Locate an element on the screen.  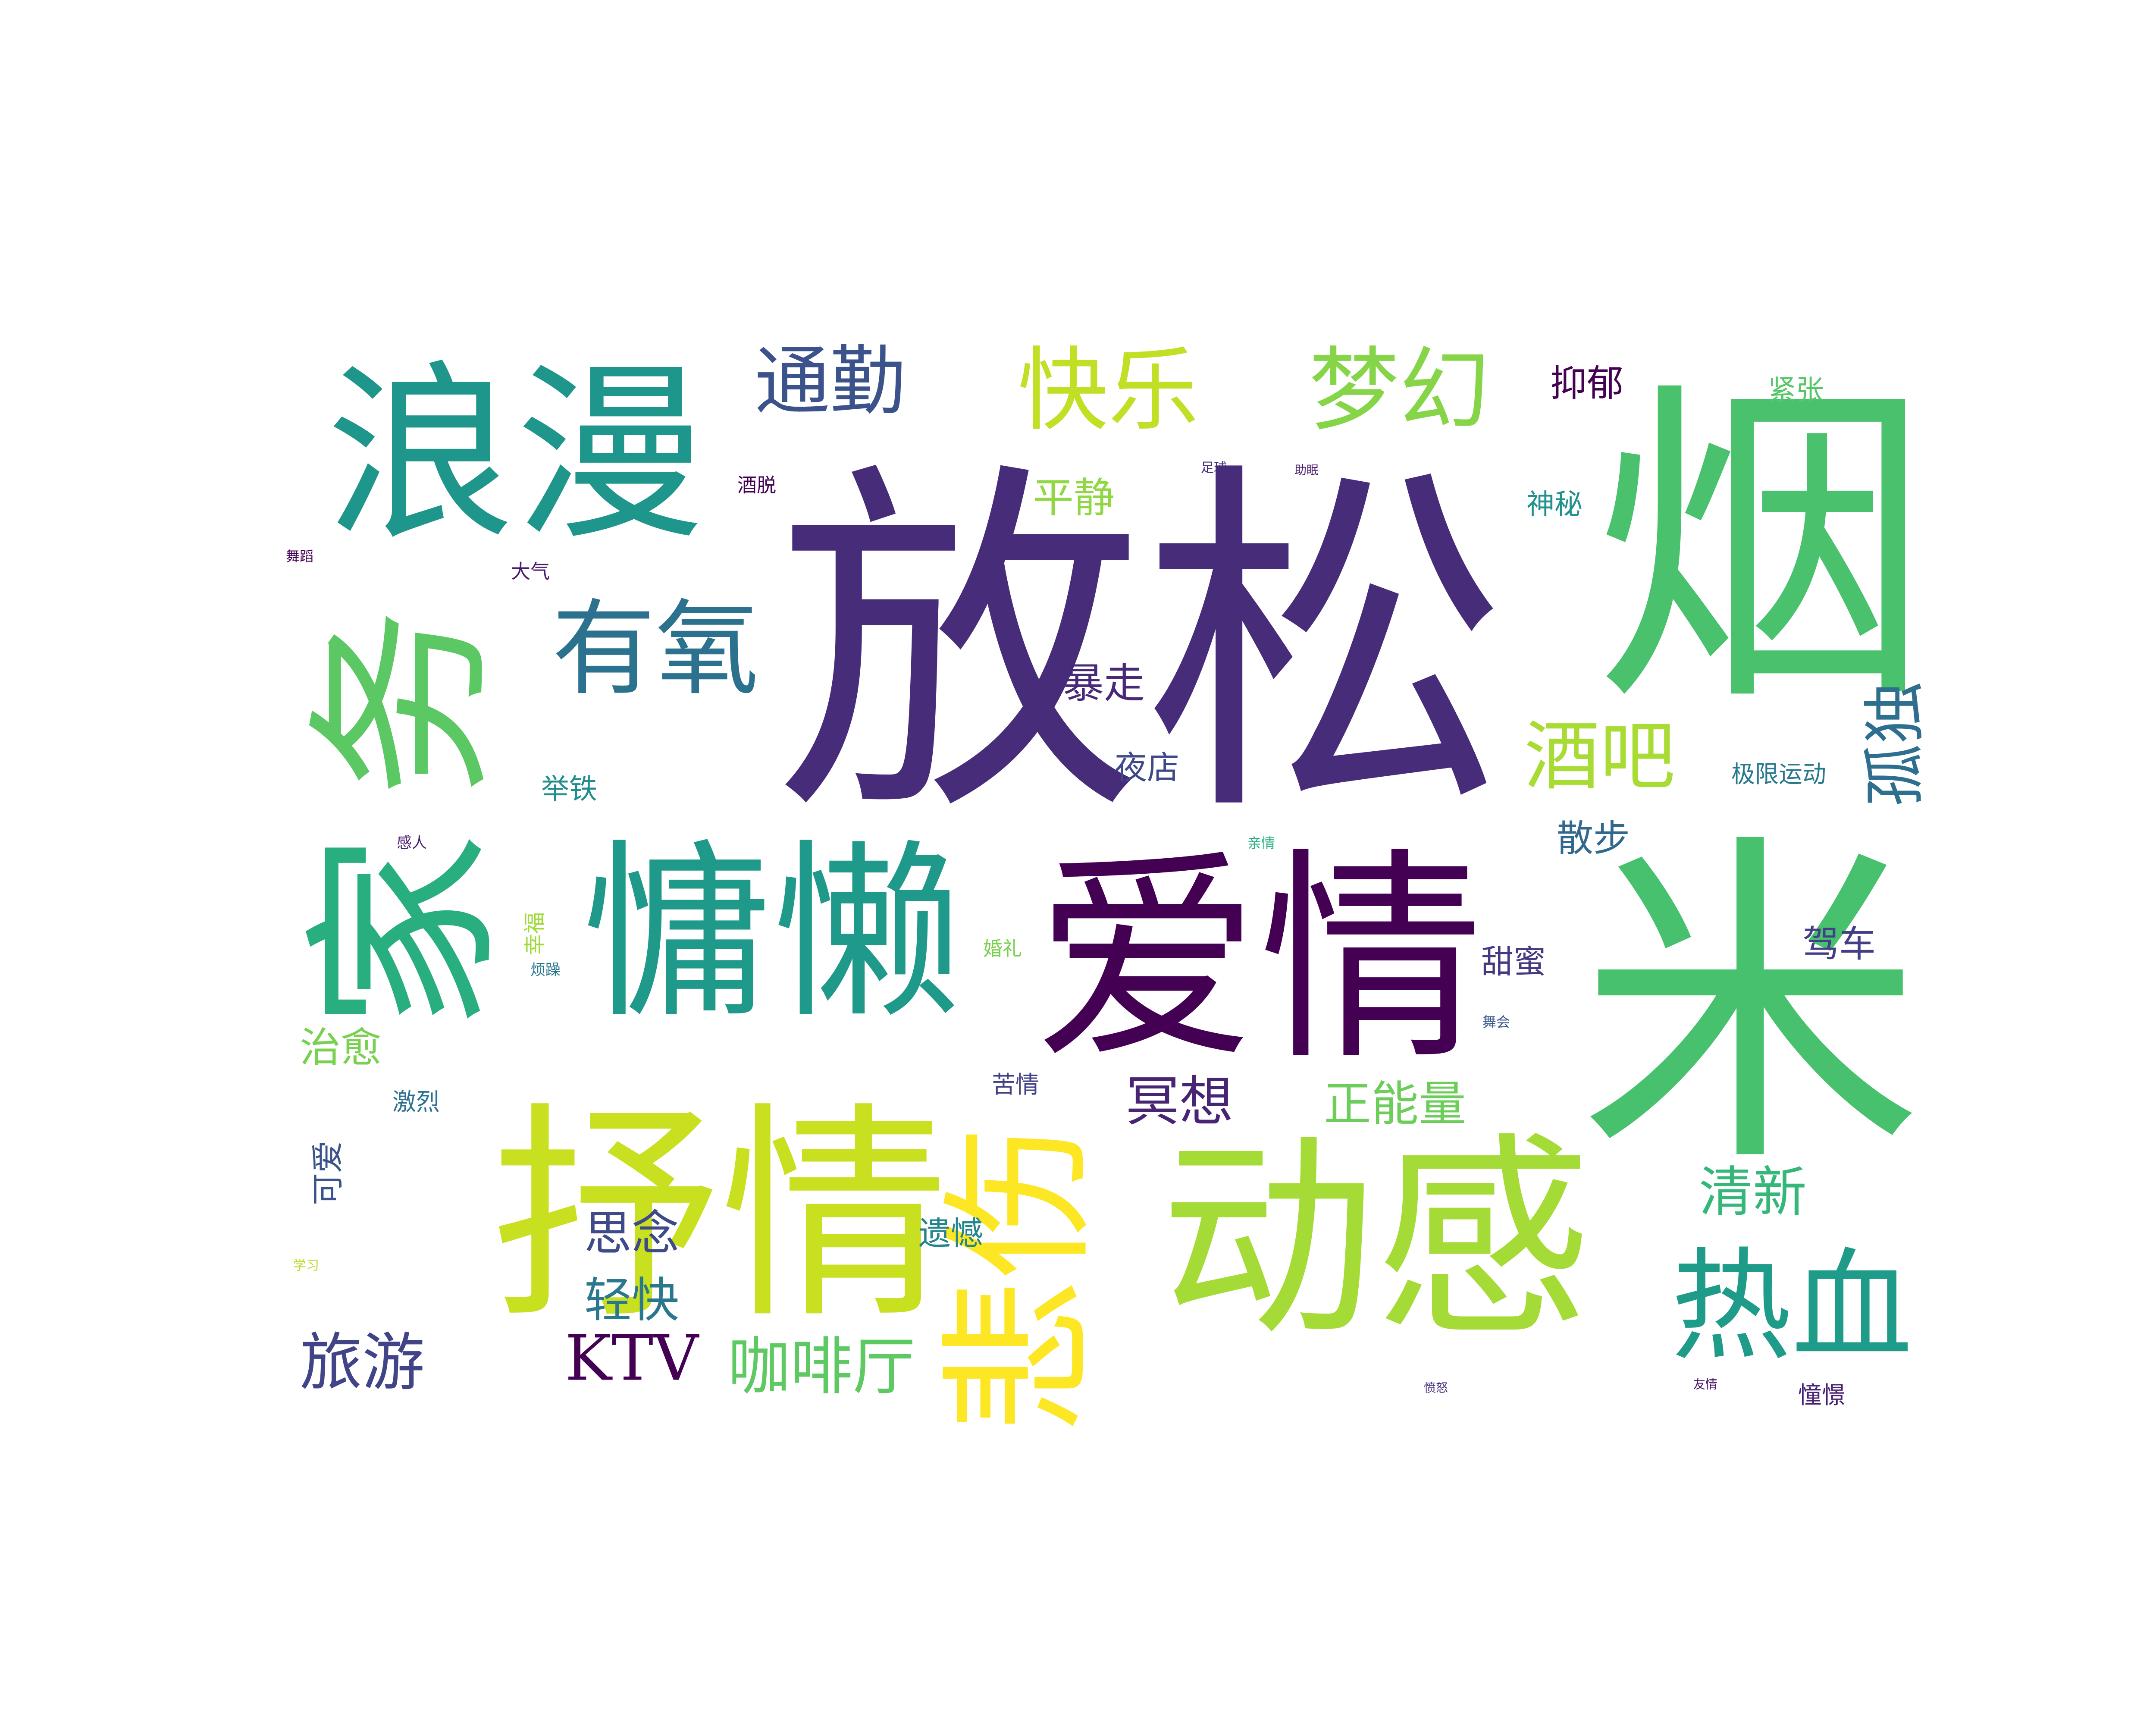
word: 亲情 is located at coordinates (1261, 843).